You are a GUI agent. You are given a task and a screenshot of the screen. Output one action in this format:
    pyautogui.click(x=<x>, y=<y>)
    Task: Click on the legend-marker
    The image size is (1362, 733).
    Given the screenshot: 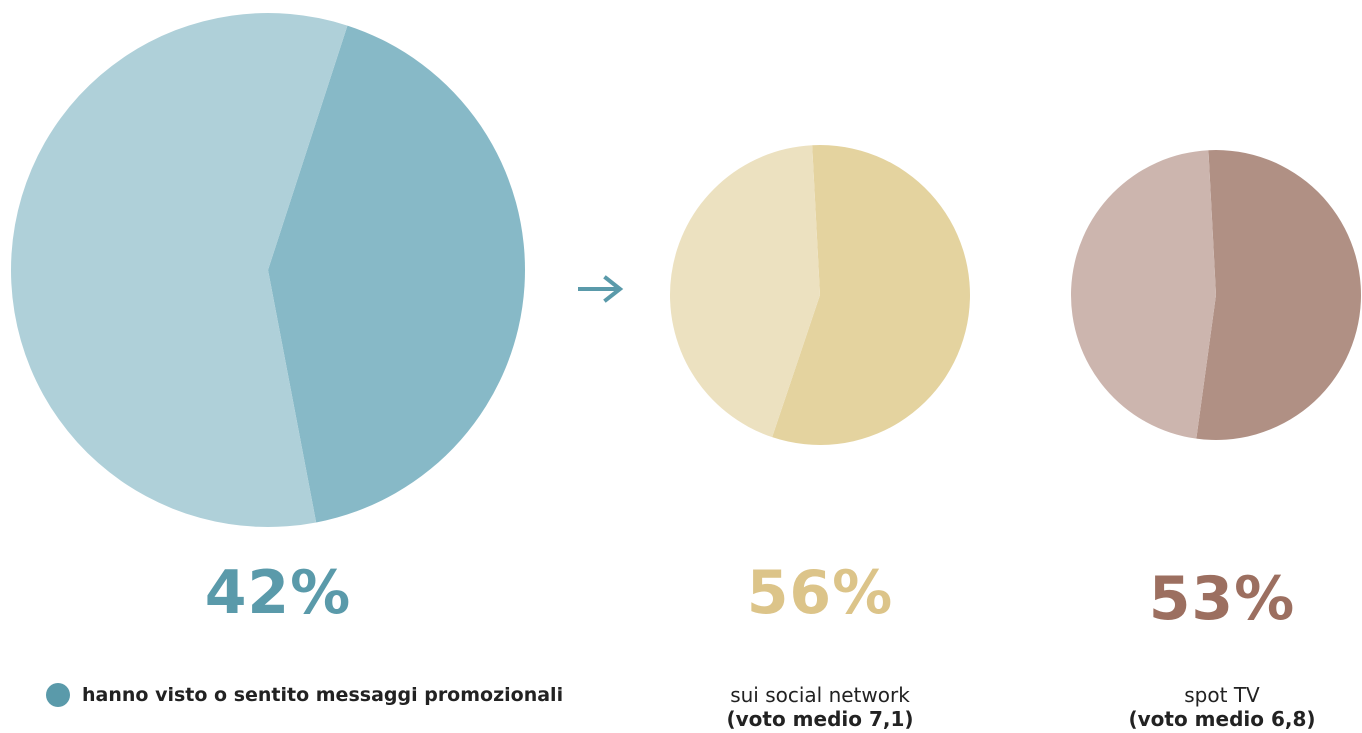 What is the action you would take?
    pyautogui.click(x=58, y=695)
    